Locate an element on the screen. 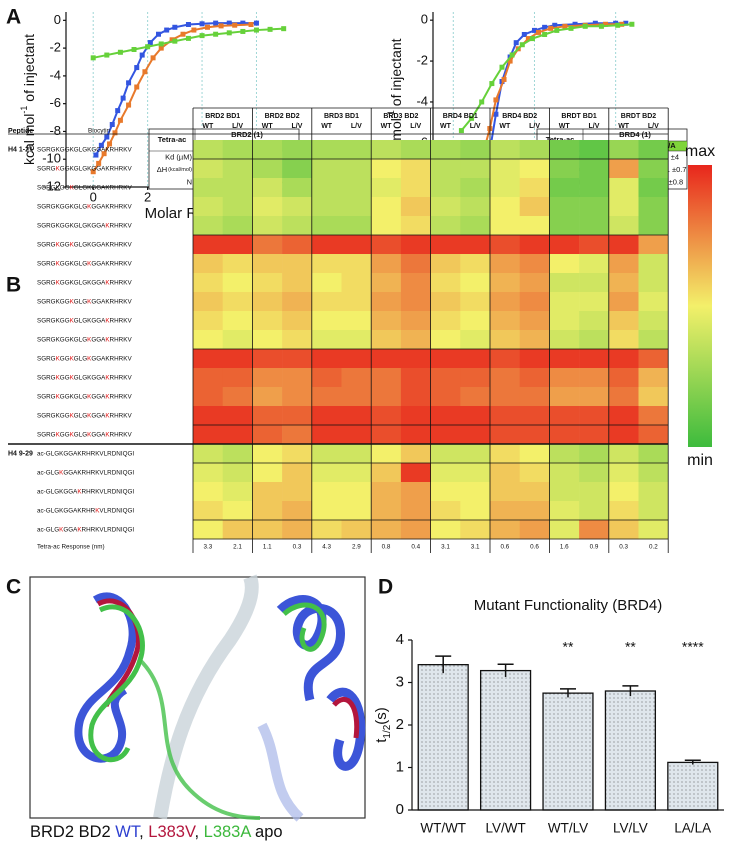 Image resolution: width=738 pixels, height=842 pixels. column-label: L/V is located at coordinates (356, 126).